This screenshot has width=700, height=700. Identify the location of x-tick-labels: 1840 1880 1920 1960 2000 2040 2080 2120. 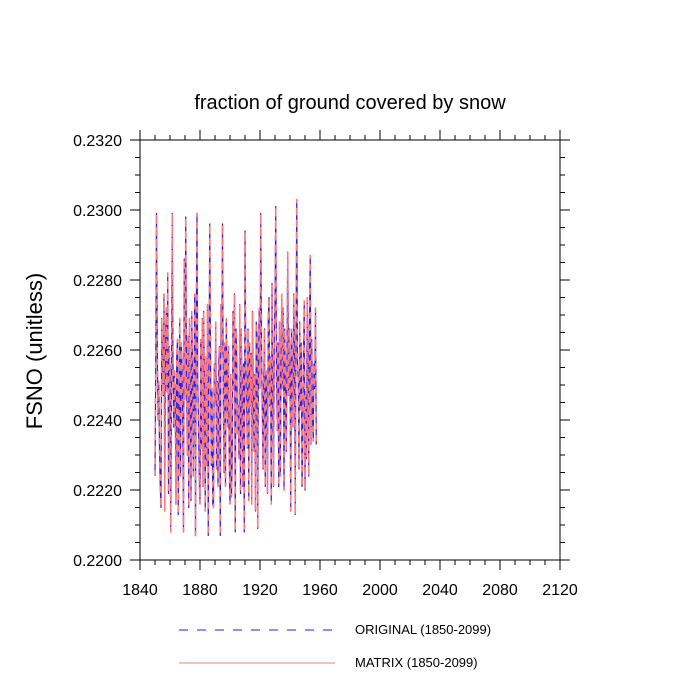
(350, 590).